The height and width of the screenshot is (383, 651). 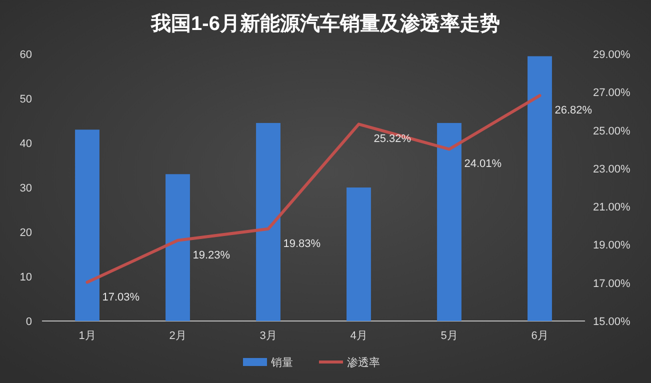 I want to click on y-tick-label: 10, so click(x=26, y=278).